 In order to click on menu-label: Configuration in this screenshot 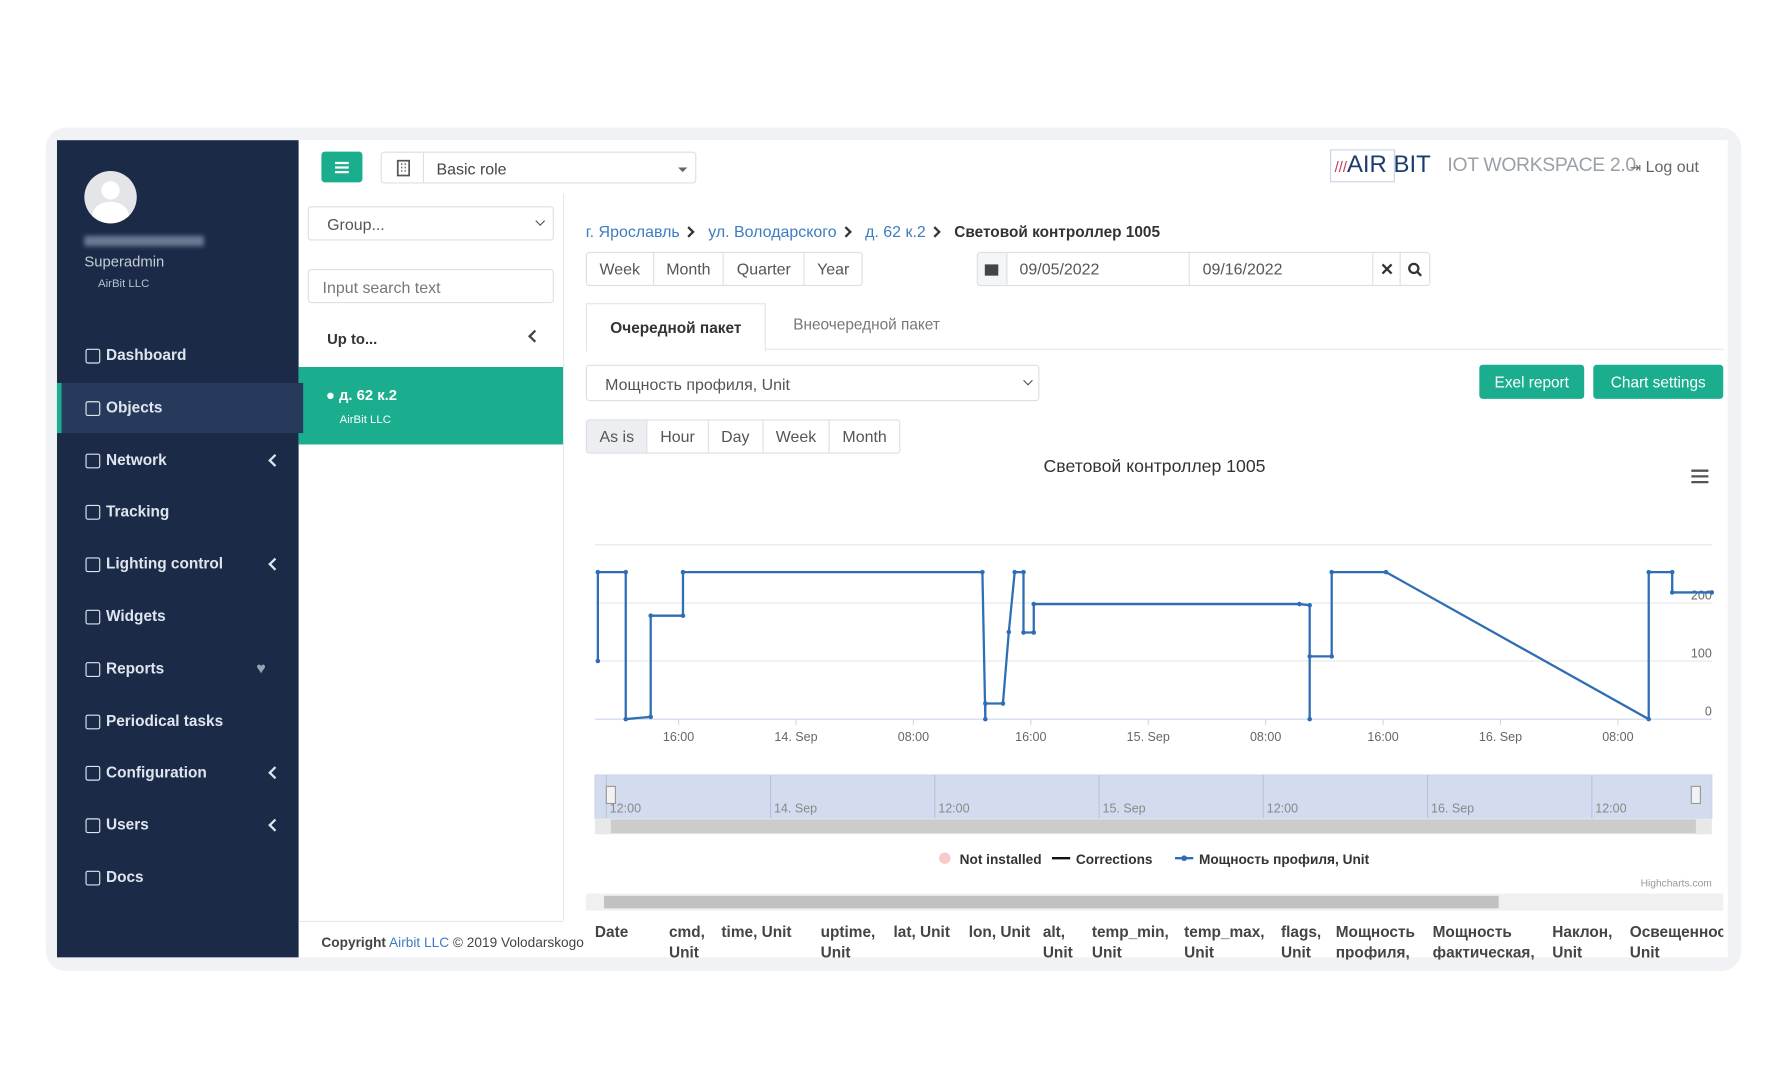, I will do `click(156, 773)`.